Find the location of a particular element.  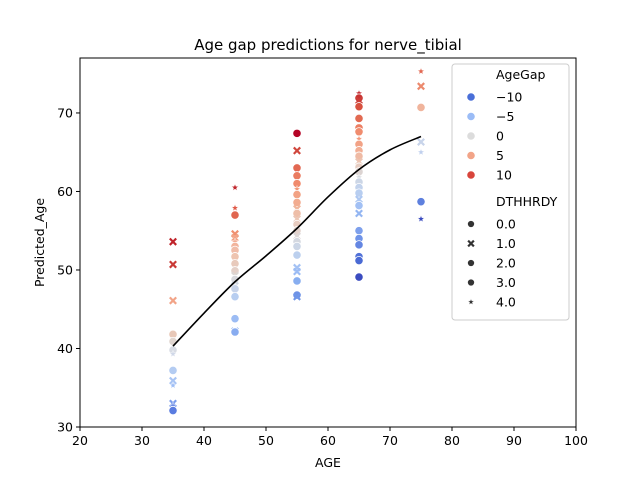

x-axis-label: AGE is located at coordinates (328, 462).